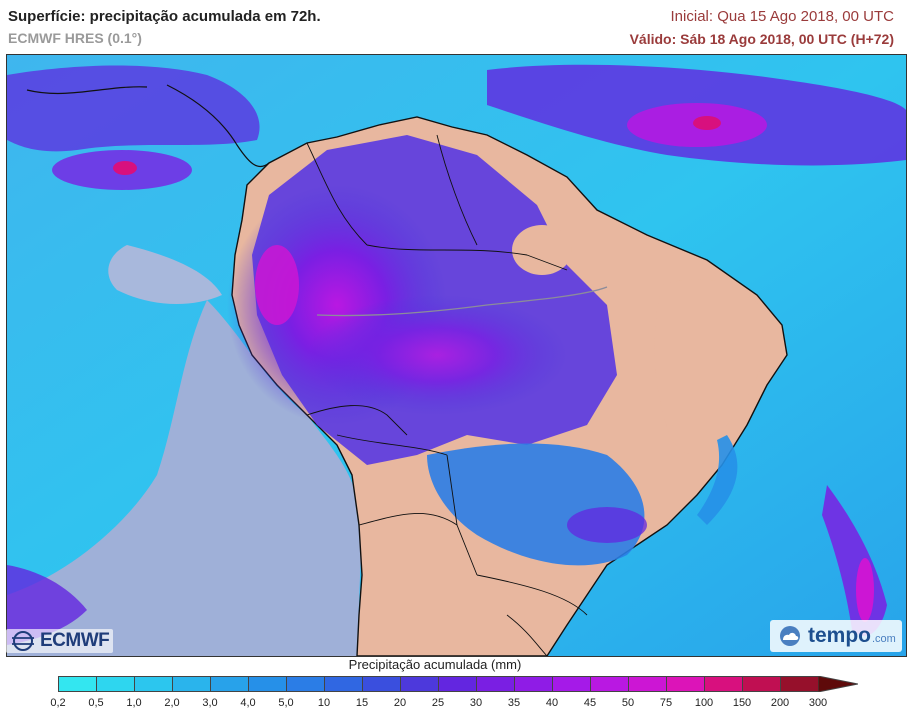  Describe the element at coordinates (839, 635) in the screenshot. I see `tempo-logo-text: tempo` at that location.